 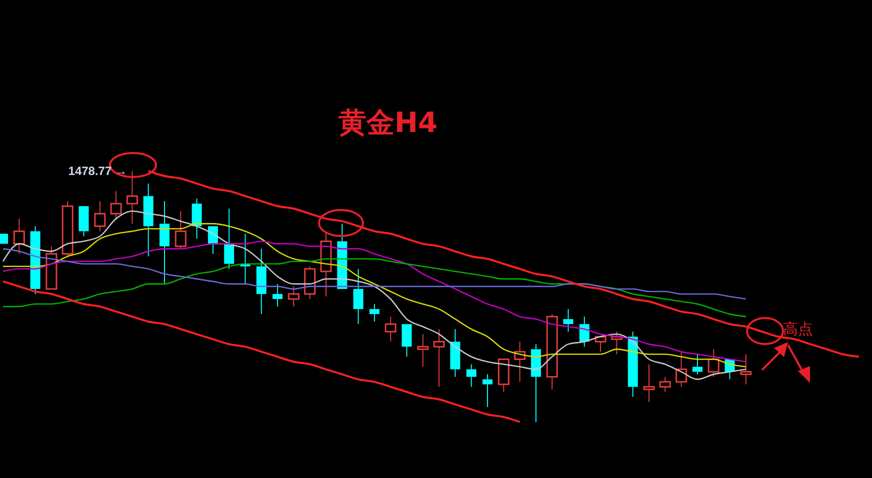 What do you see at coordinates (388, 122) in the screenshot?
I see `chart-title: 黄金H4` at bounding box center [388, 122].